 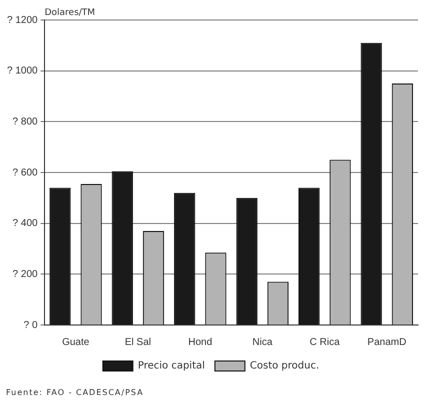 What do you see at coordinates (25, 122) in the screenshot?
I see `y-tick-label: ? 800` at bounding box center [25, 122].